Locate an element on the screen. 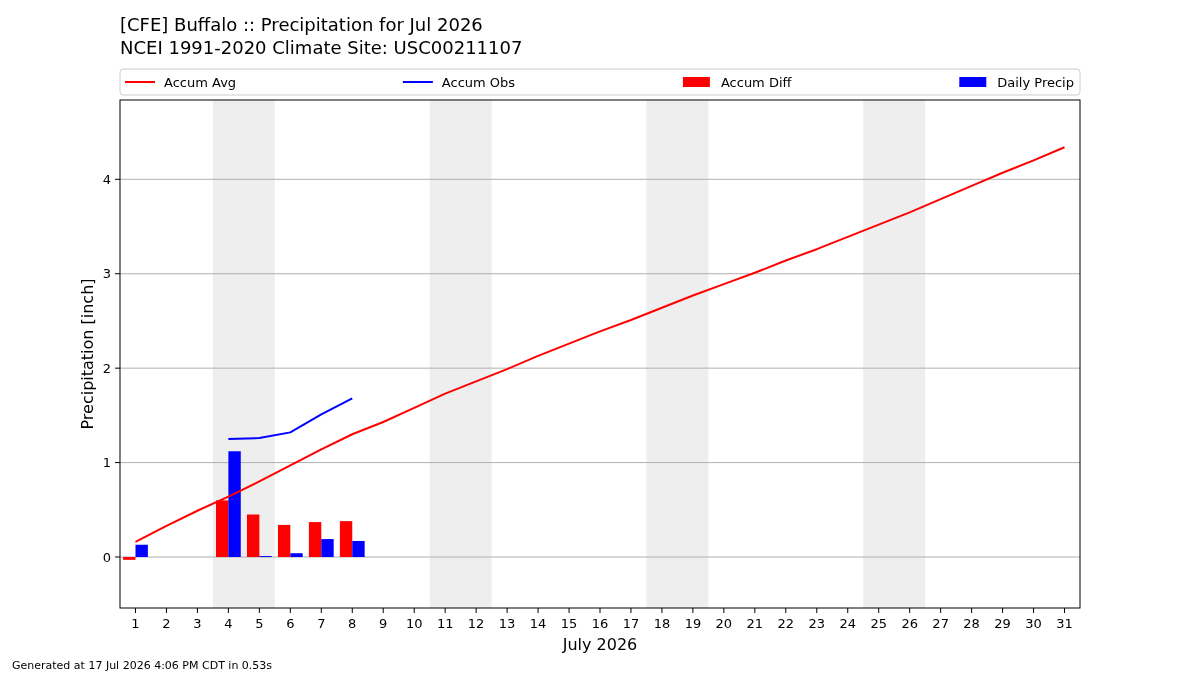  x-tick-label: 14 is located at coordinates (538, 623).